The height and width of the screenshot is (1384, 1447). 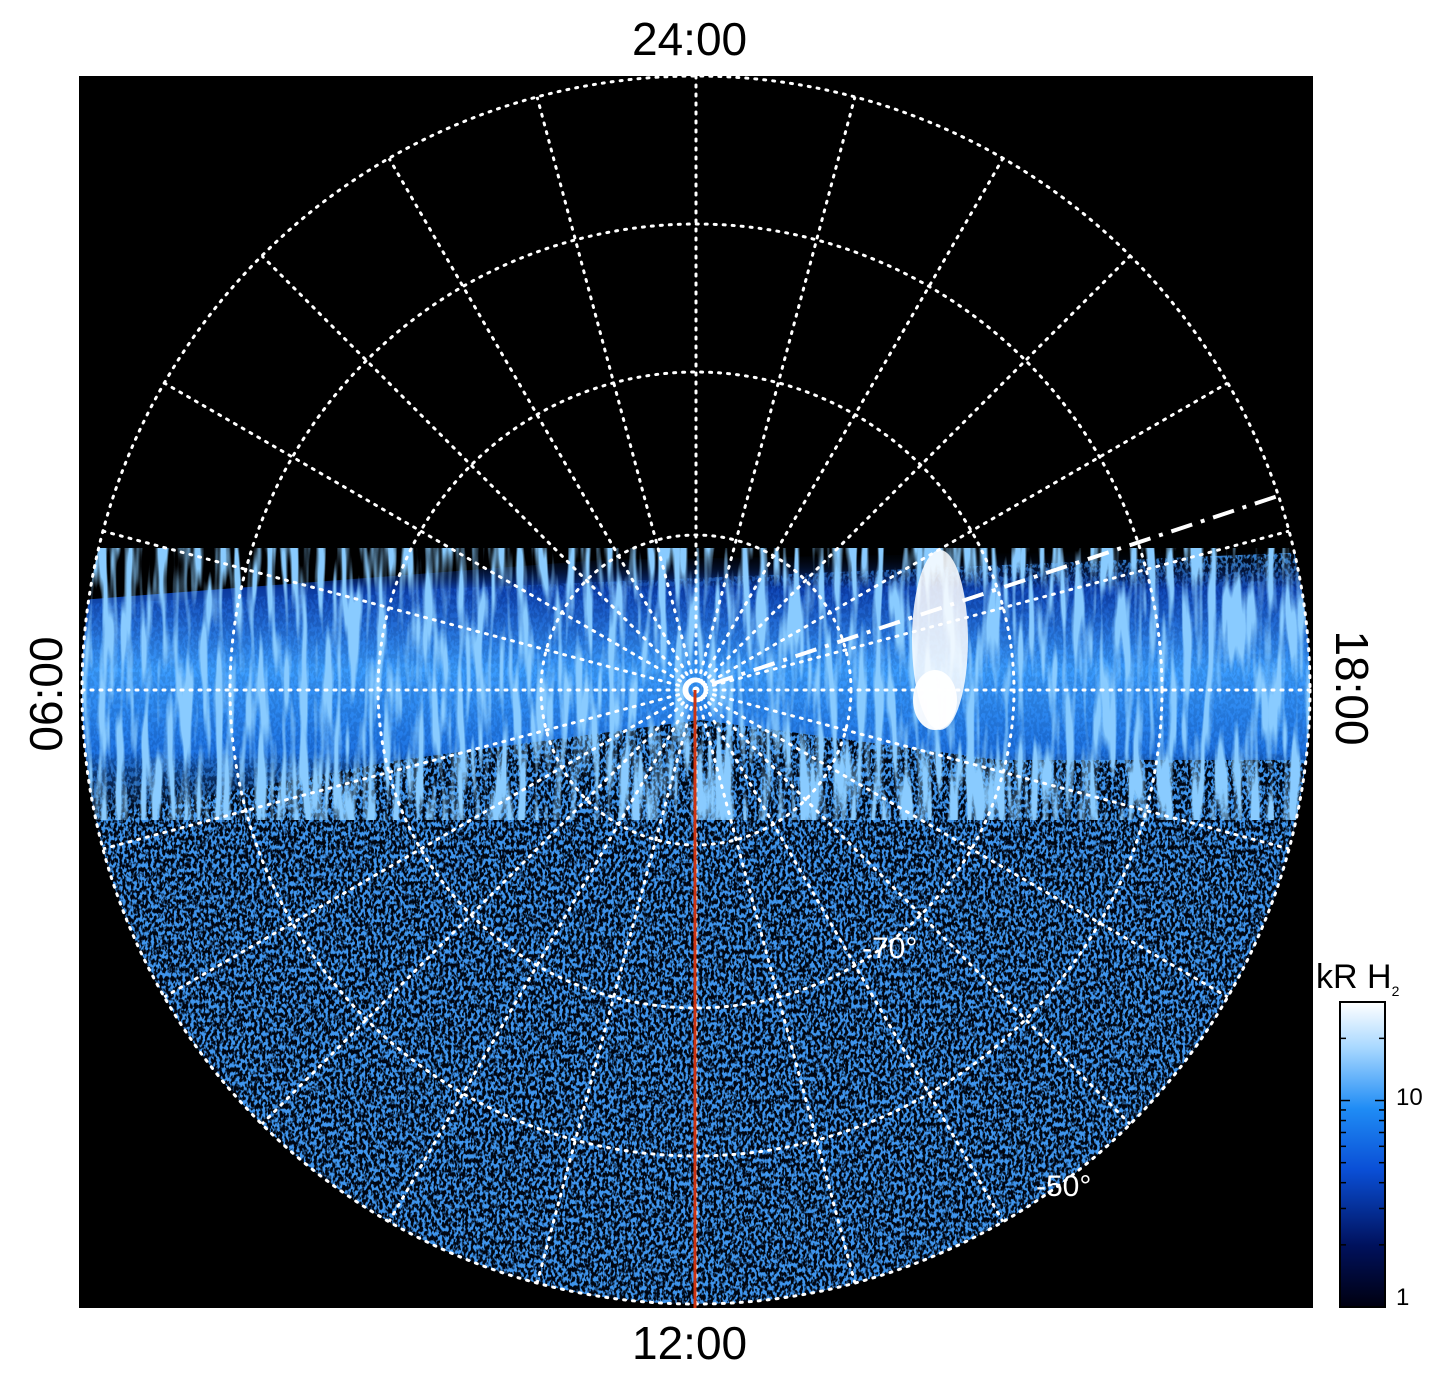 What do you see at coordinates (889, 948) in the screenshot?
I see `latitude-label-70: -70°` at bounding box center [889, 948].